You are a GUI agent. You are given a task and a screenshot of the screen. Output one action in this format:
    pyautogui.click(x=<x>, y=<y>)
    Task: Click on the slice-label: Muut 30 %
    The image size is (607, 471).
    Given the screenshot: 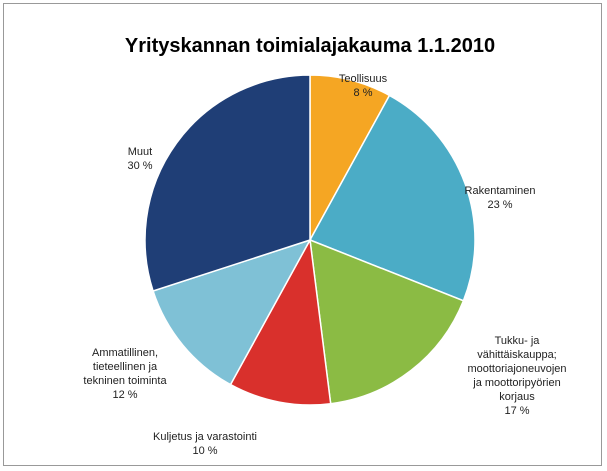 What is the action you would take?
    pyautogui.click(x=139, y=159)
    